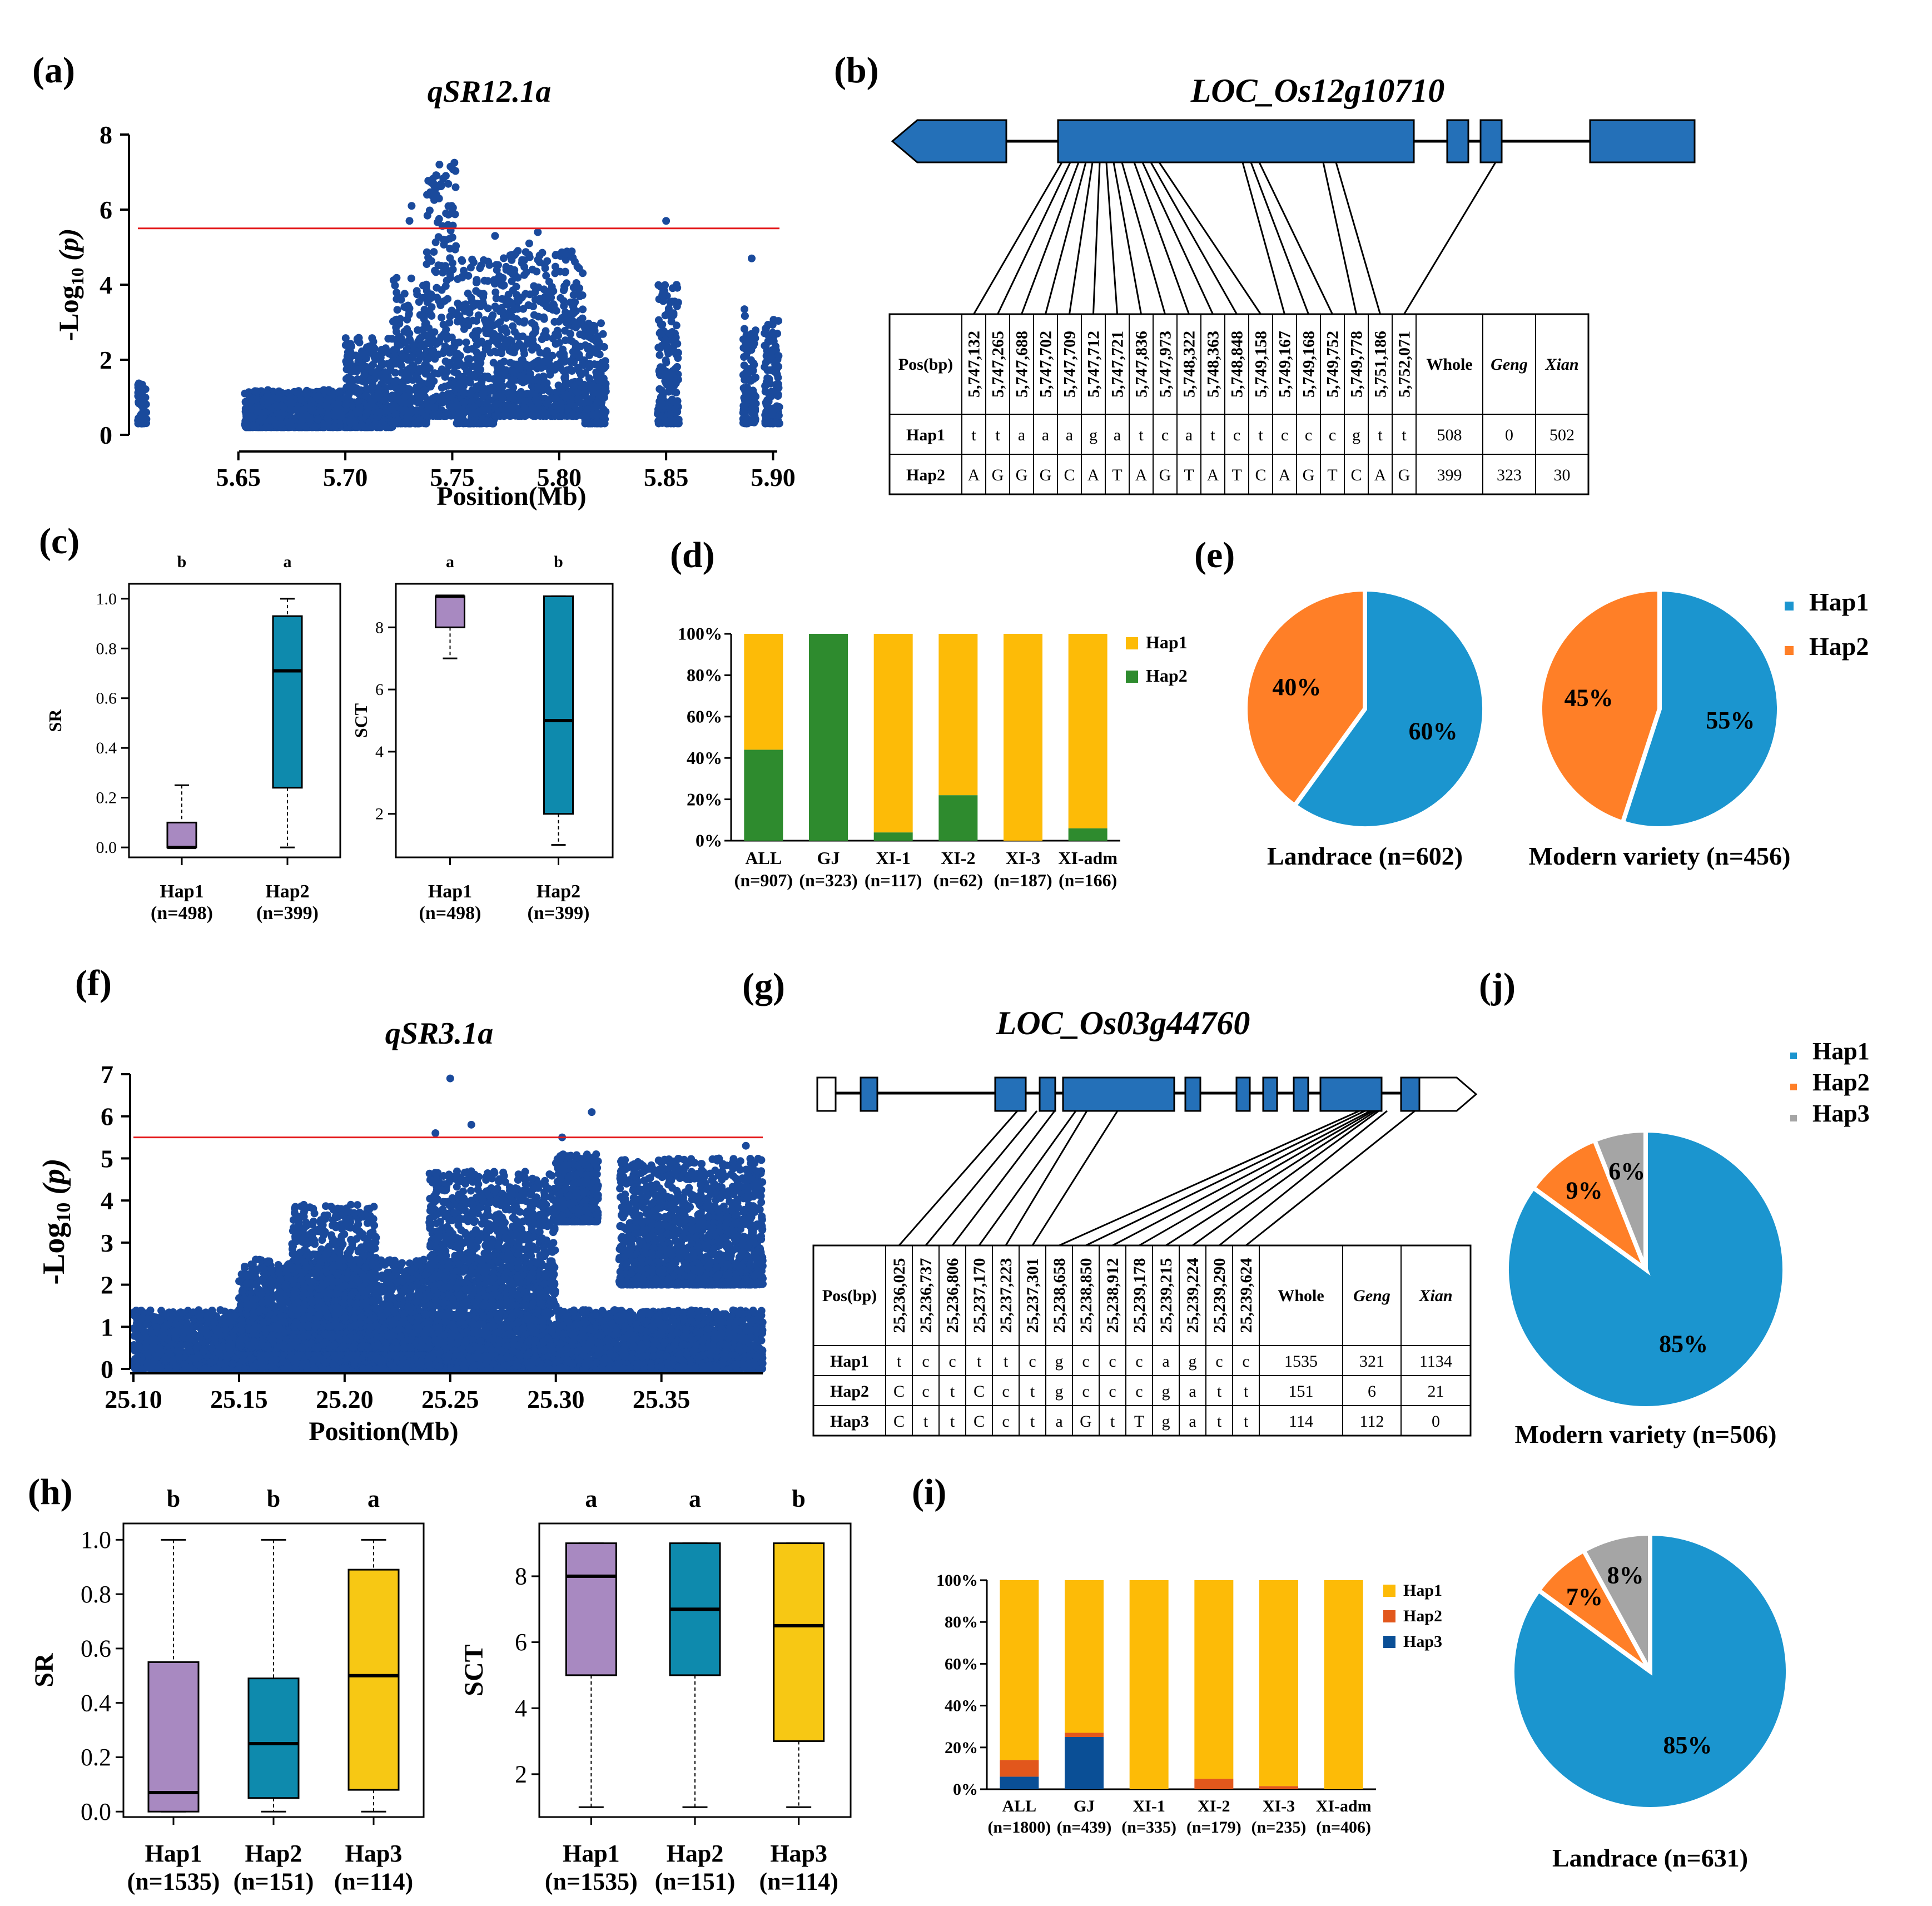 This screenshot has width=1932, height=1906. What do you see at coordinates (106, 210) in the screenshot?
I see `y-tick-label-a: 6` at bounding box center [106, 210].